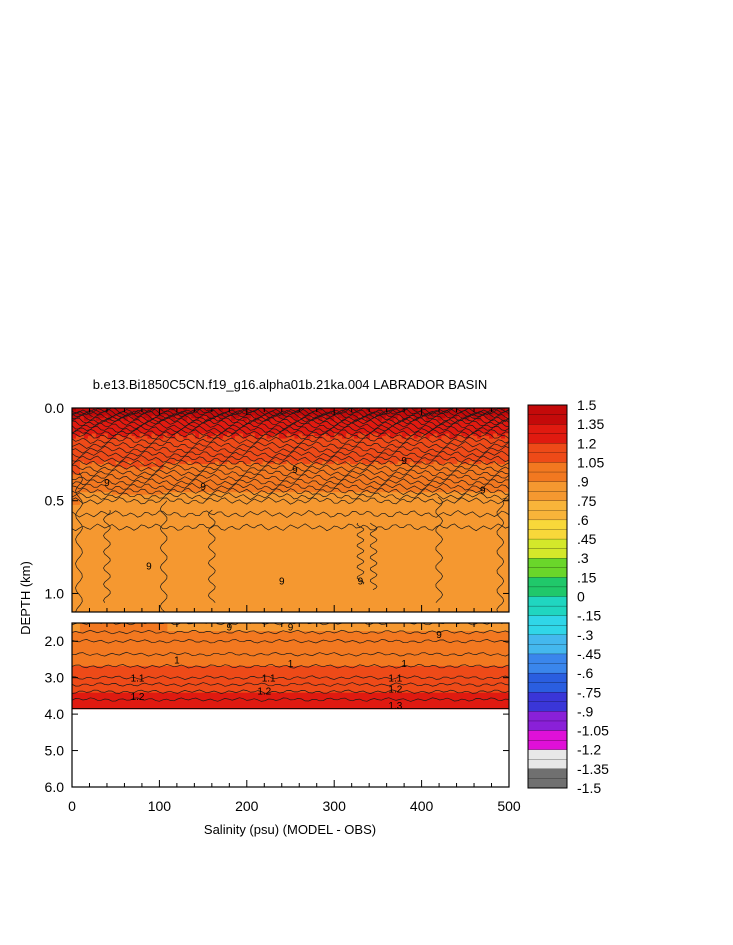 Image resolution: width=733 pixels, height=945 pixels. What do you see at coordinates (593, 731) in the screenshot?
I see `colorbar-label: -1.05` at bounding box center [593, 731].